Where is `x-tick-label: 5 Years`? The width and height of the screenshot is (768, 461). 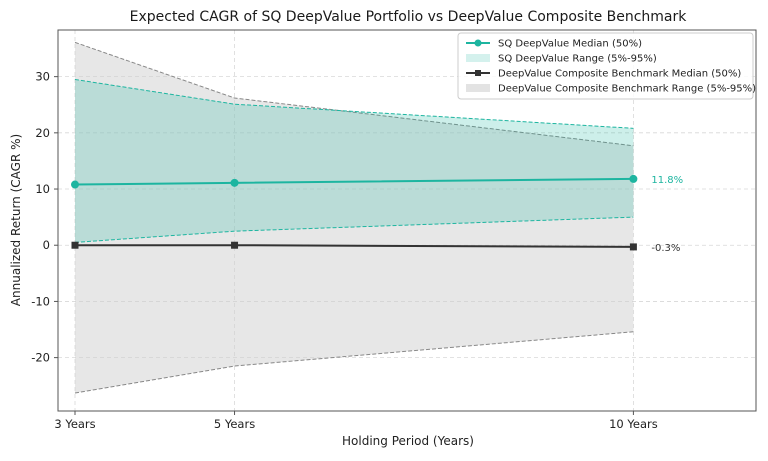 x-tick-label: 5 Years is located at coordinates (234, 424).